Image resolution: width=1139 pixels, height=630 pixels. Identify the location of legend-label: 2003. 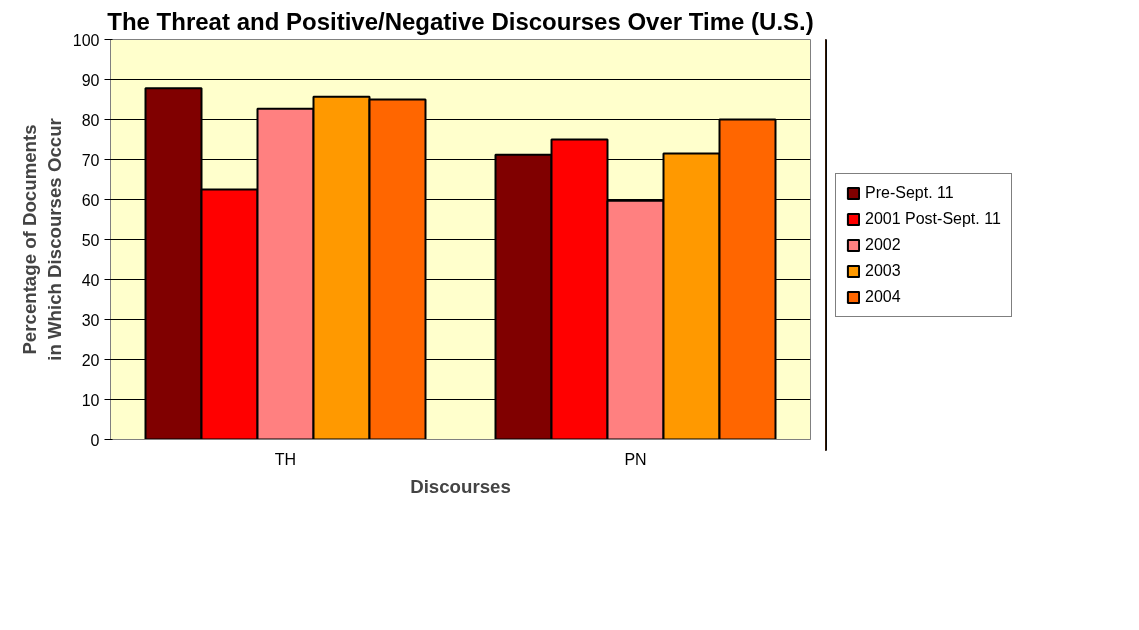
(883, 270).